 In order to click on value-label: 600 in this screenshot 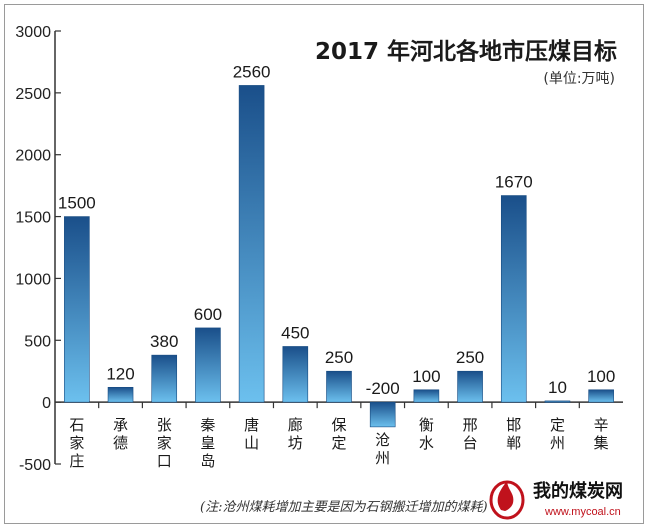, I will do `click(208, 314)`.